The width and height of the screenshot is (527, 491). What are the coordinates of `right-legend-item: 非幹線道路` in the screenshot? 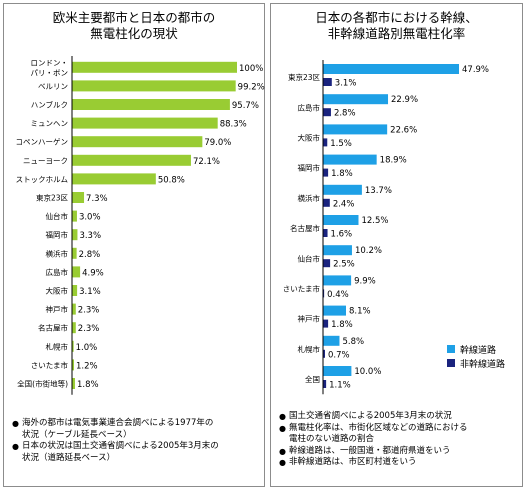 It's located at (476, 363).